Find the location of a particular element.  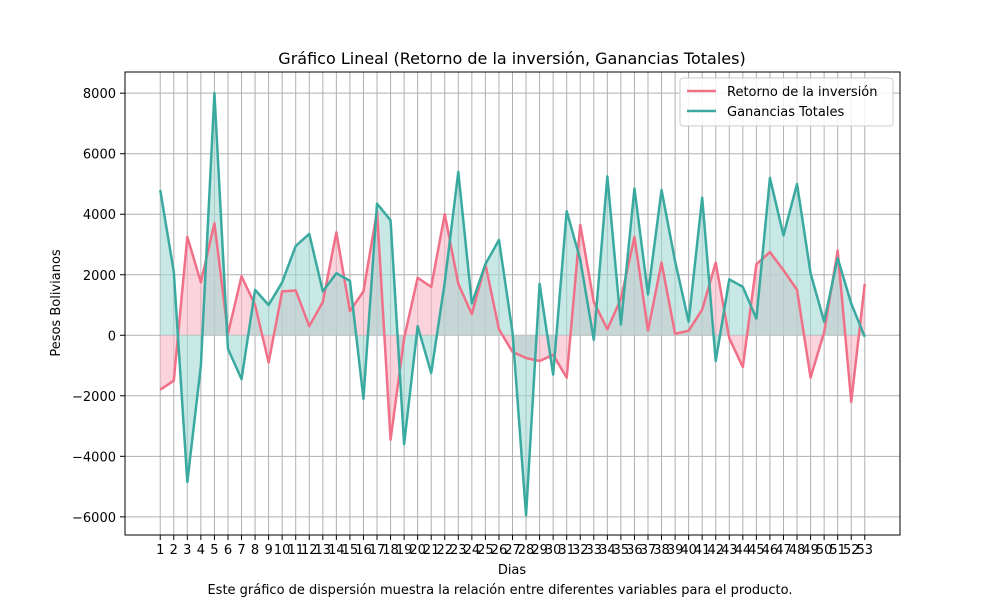

x-tick-label: 13 is located at coordinates (323, 550).